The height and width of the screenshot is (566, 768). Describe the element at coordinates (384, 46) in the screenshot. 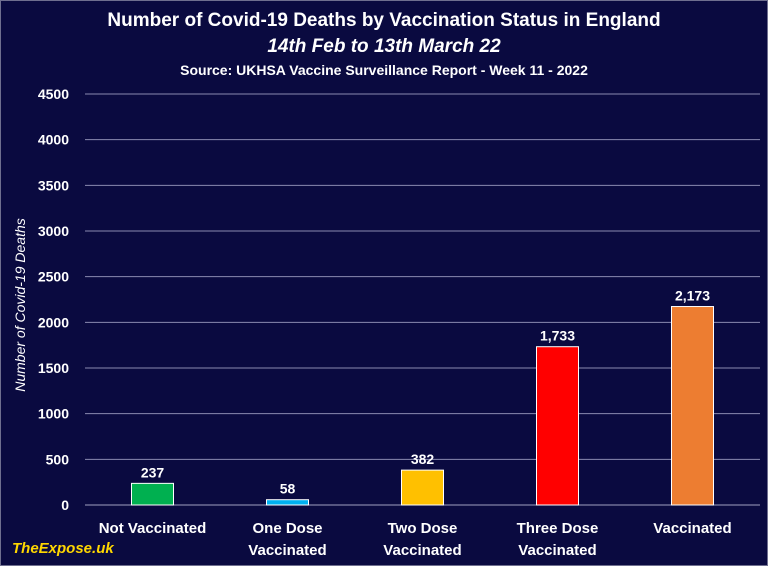

I see `chart-subtitle: 14th Feb to 13th March 22` at that location.